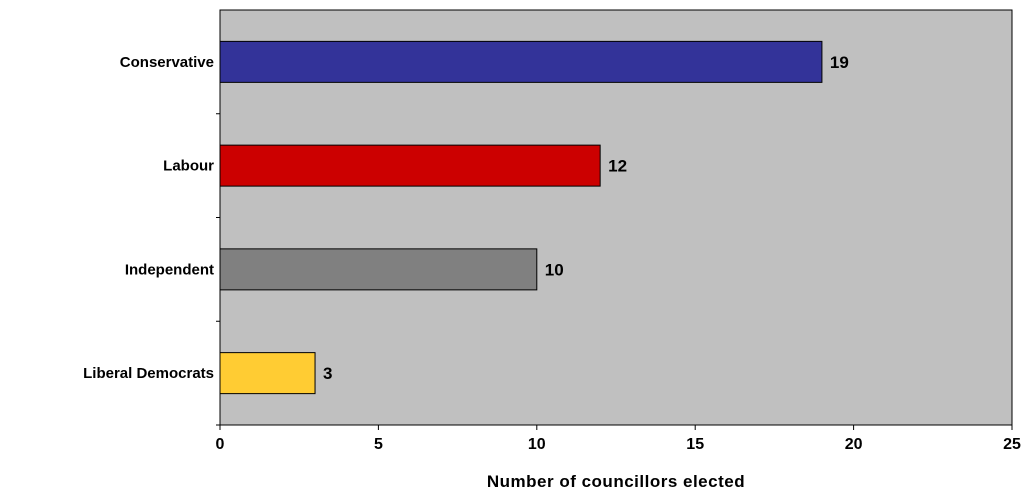 This screenshot has height=495, width=1027. I want to click on category-label: Labour, so click(188, 166).